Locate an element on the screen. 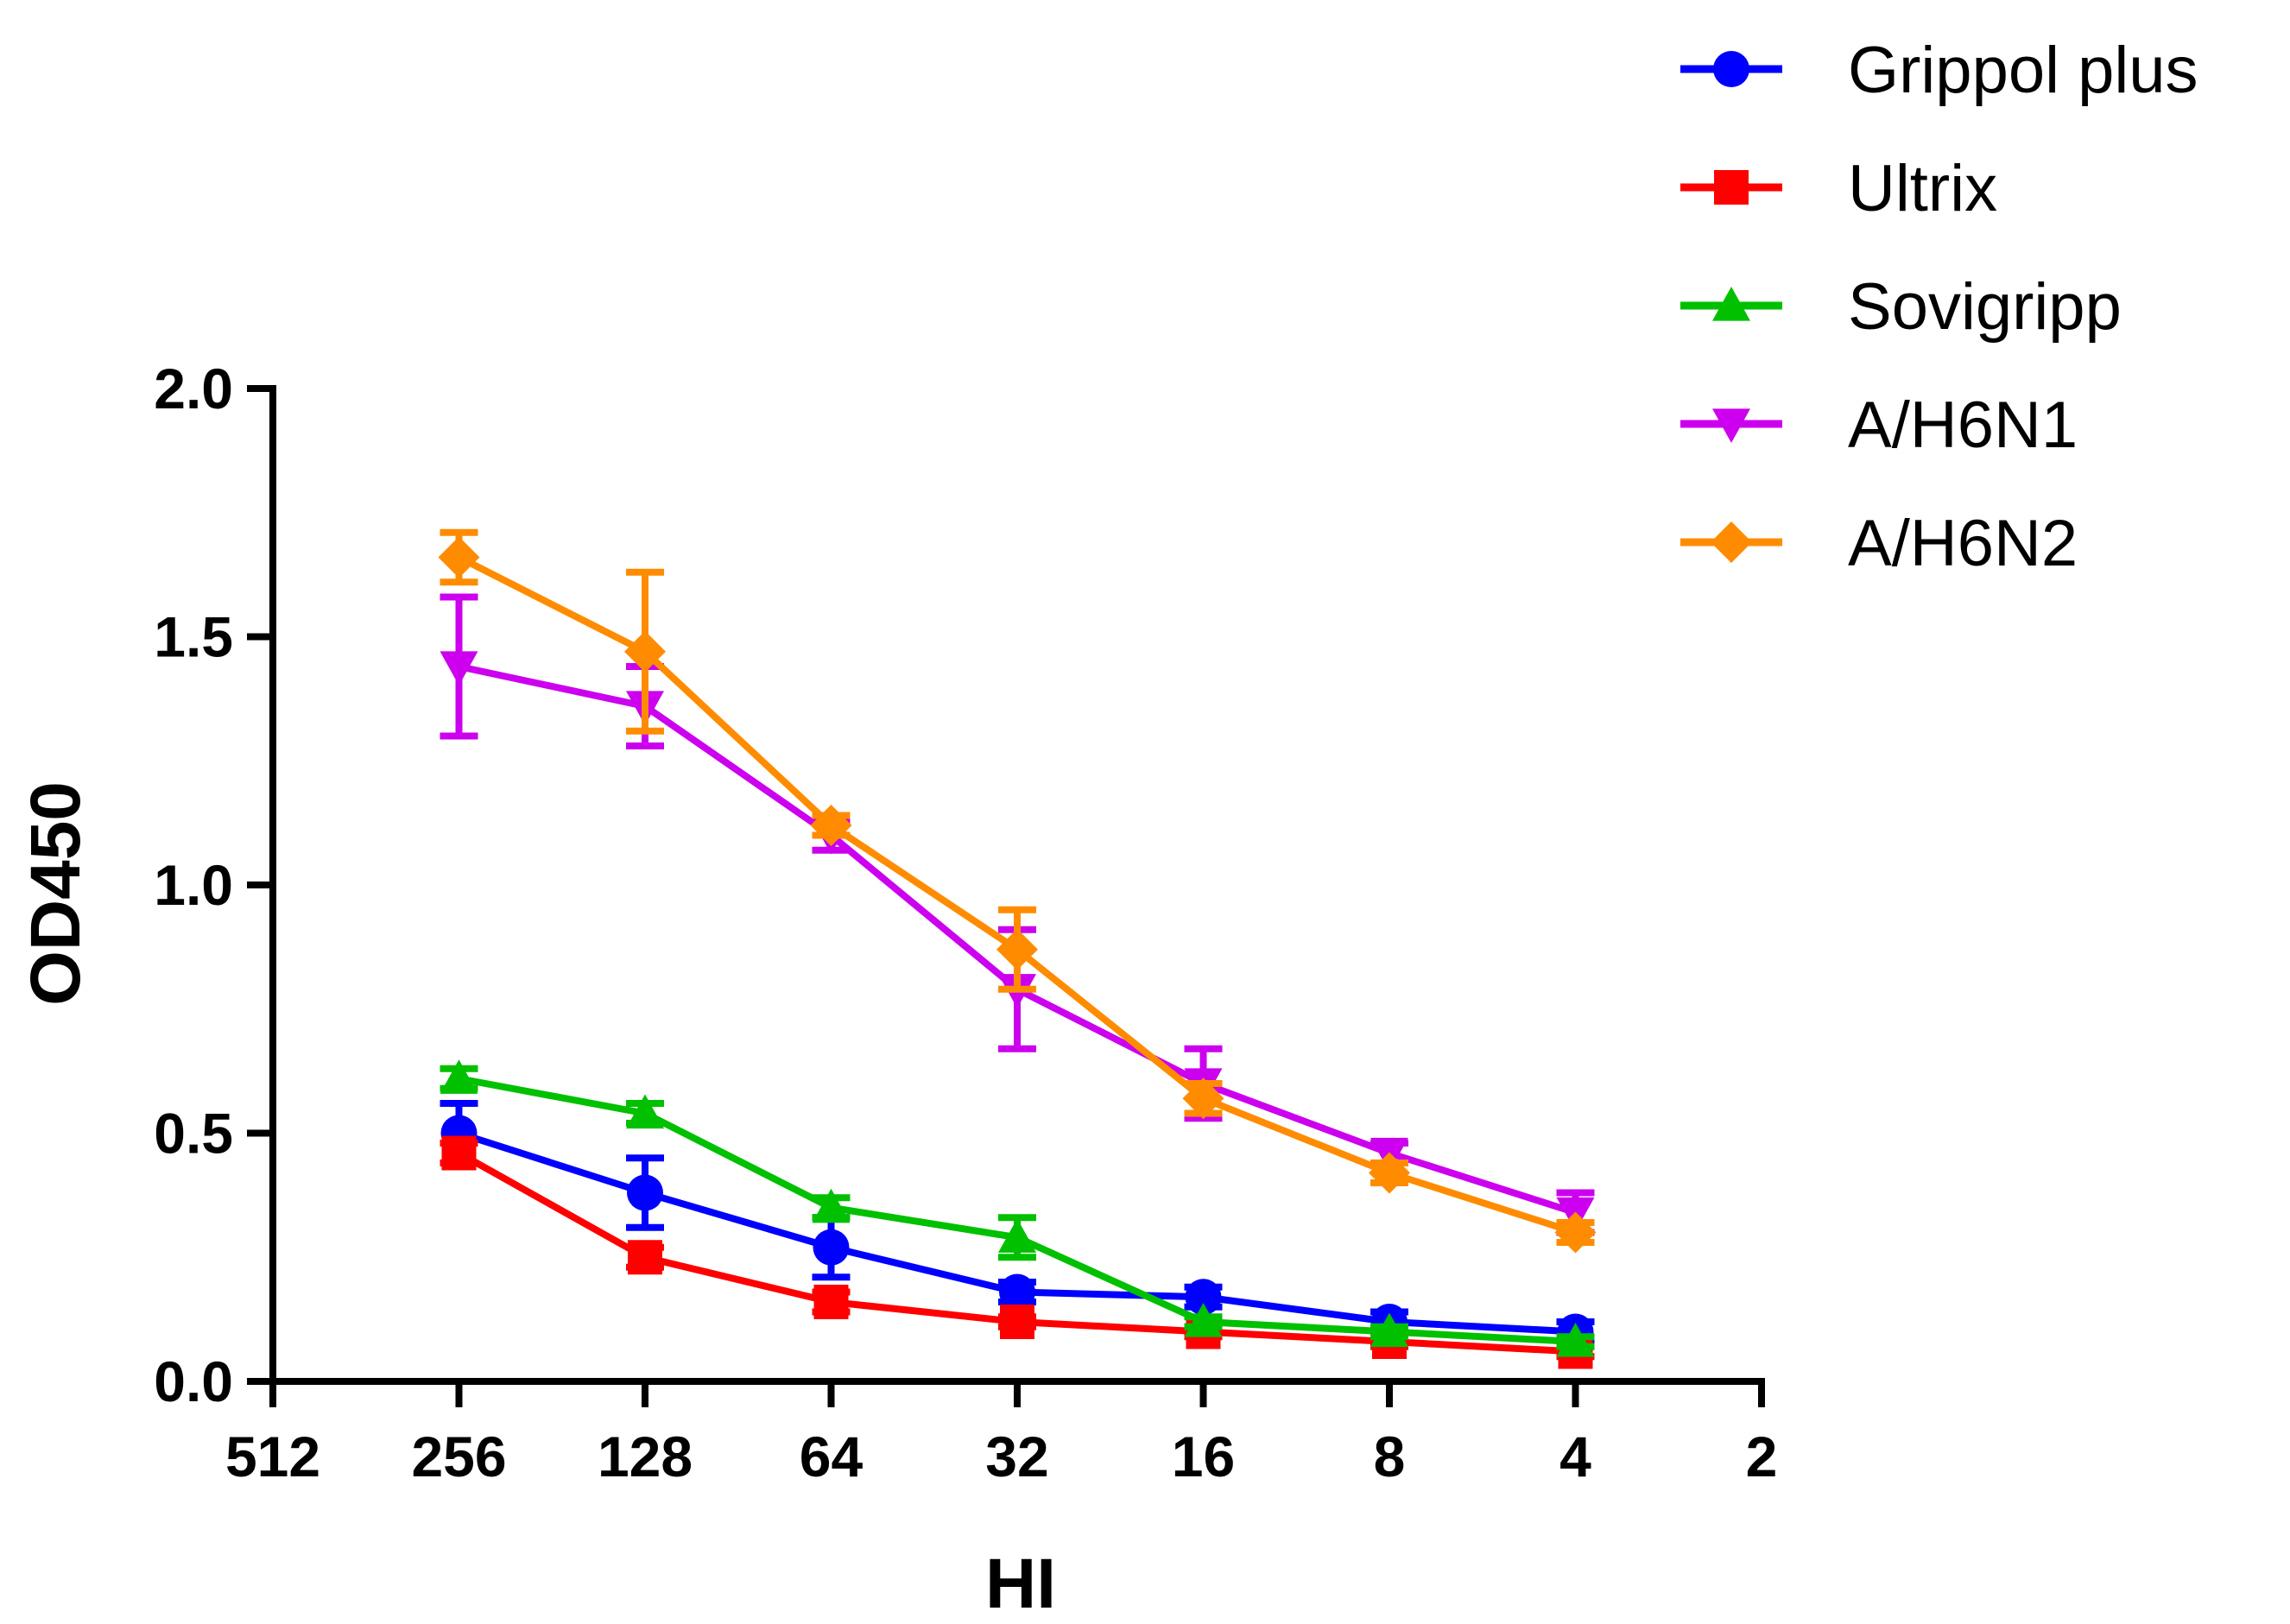 The image size is (2290, 1624). legend-item: Grippol plus is located at coordinates (1939, 70).